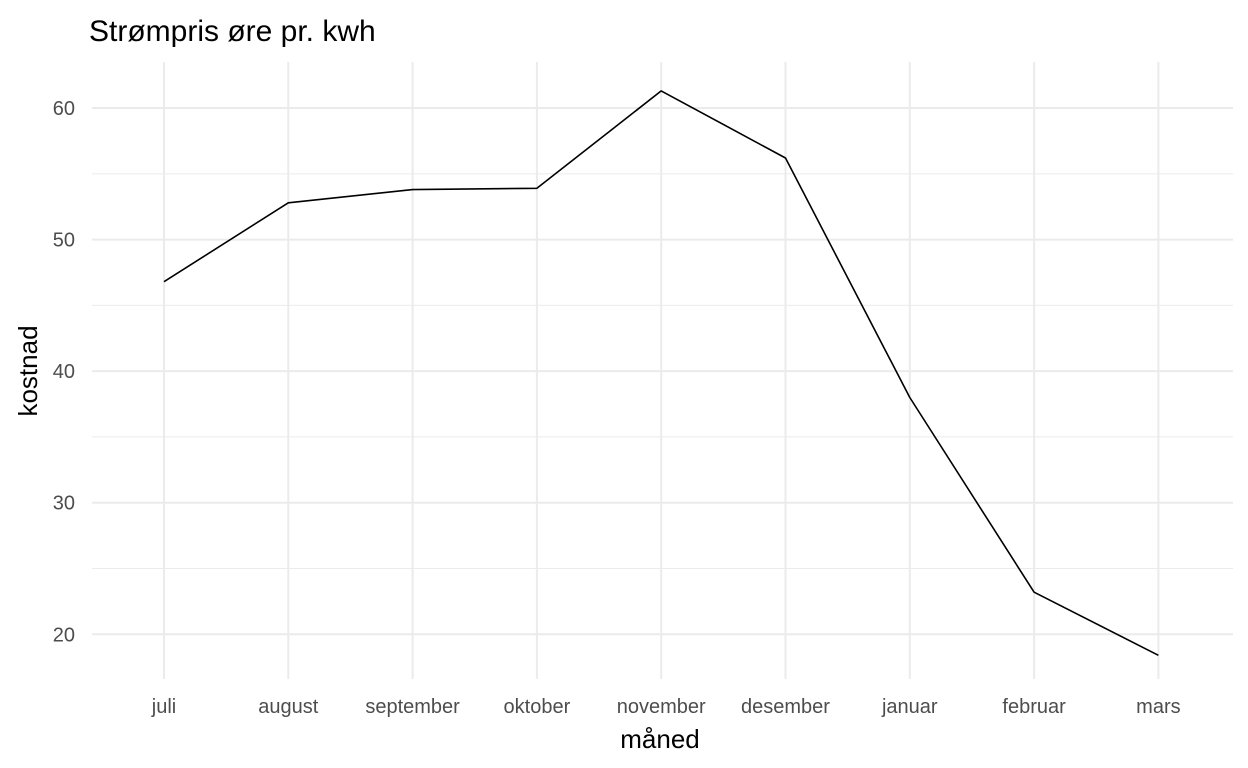 The width and height of the screenshot is (1248, 768). Describe the element at coordinates (909, 707) in the screenshot. I see `x-tick-label-januar: januar` at that location.